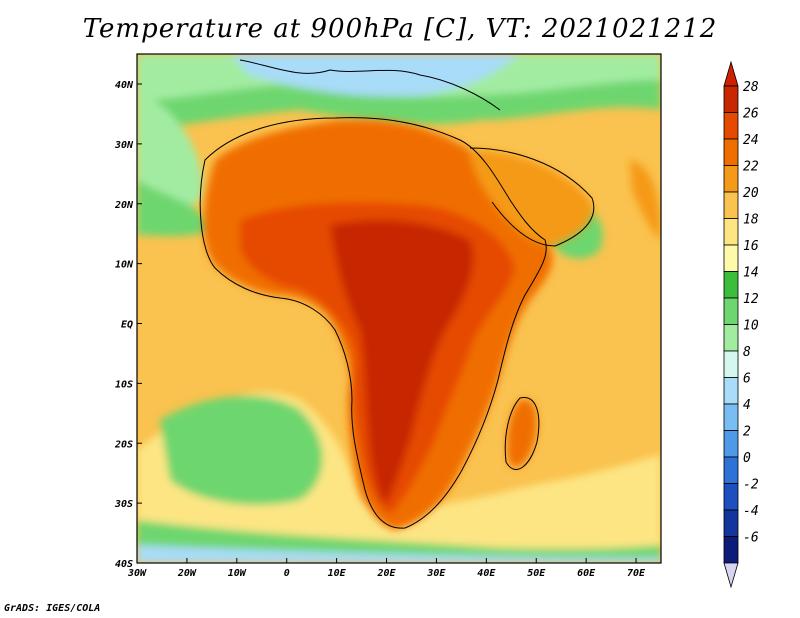 The image size is (800, 618). I want to click on arabia-coastline, so click(532, 197).